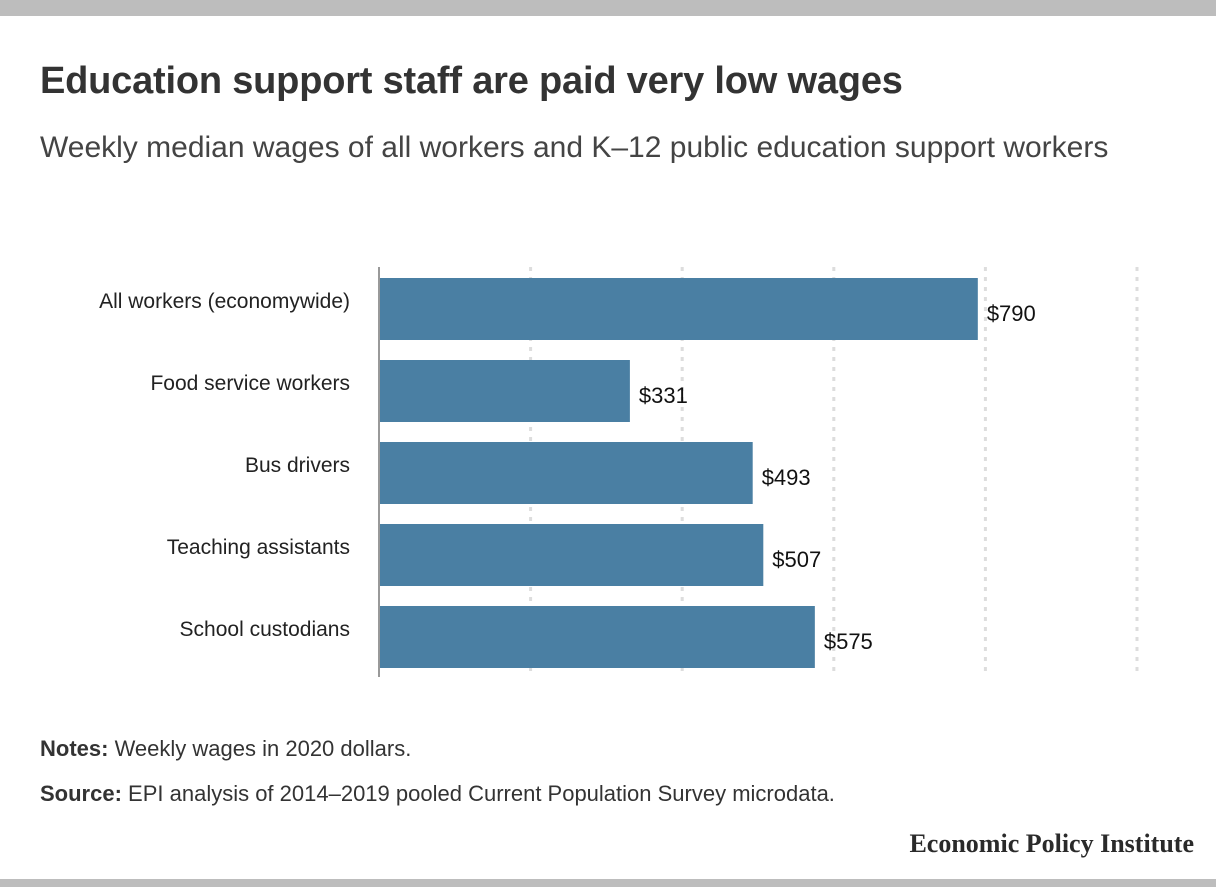 The image size is (1216, 887). Describe the element at coordinates (258, 547) in the screenshot. I see `category-label: Teaching assistants` at that location.